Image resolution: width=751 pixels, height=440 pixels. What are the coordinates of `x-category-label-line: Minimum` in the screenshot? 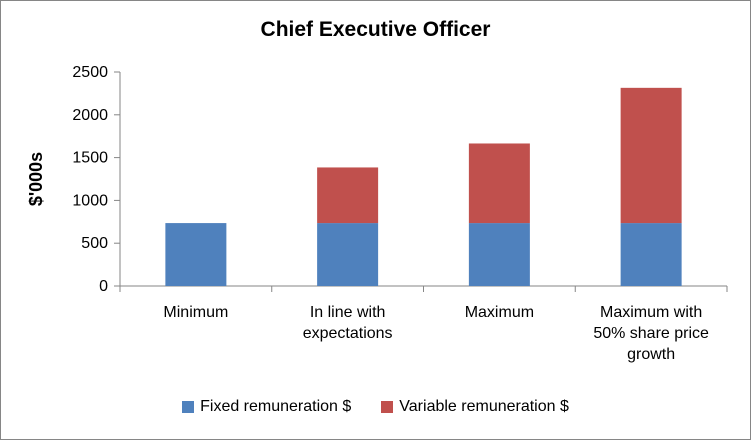 It's located at (195, 312).